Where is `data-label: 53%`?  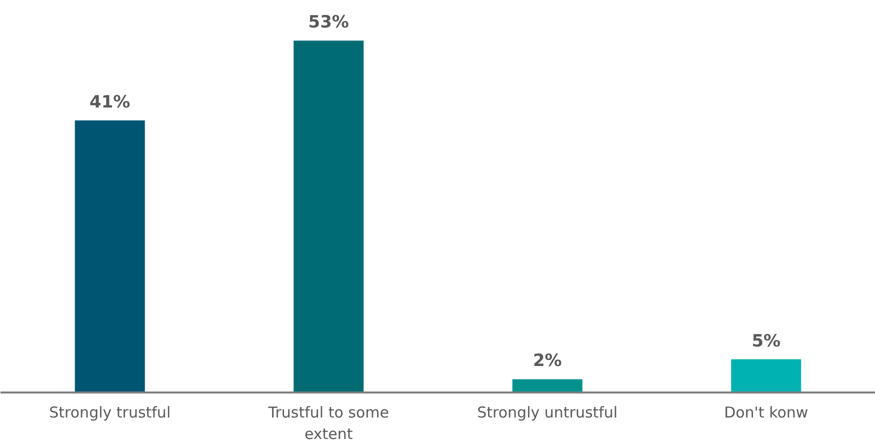 data-label: 53% is located at coordinates (328, 22).